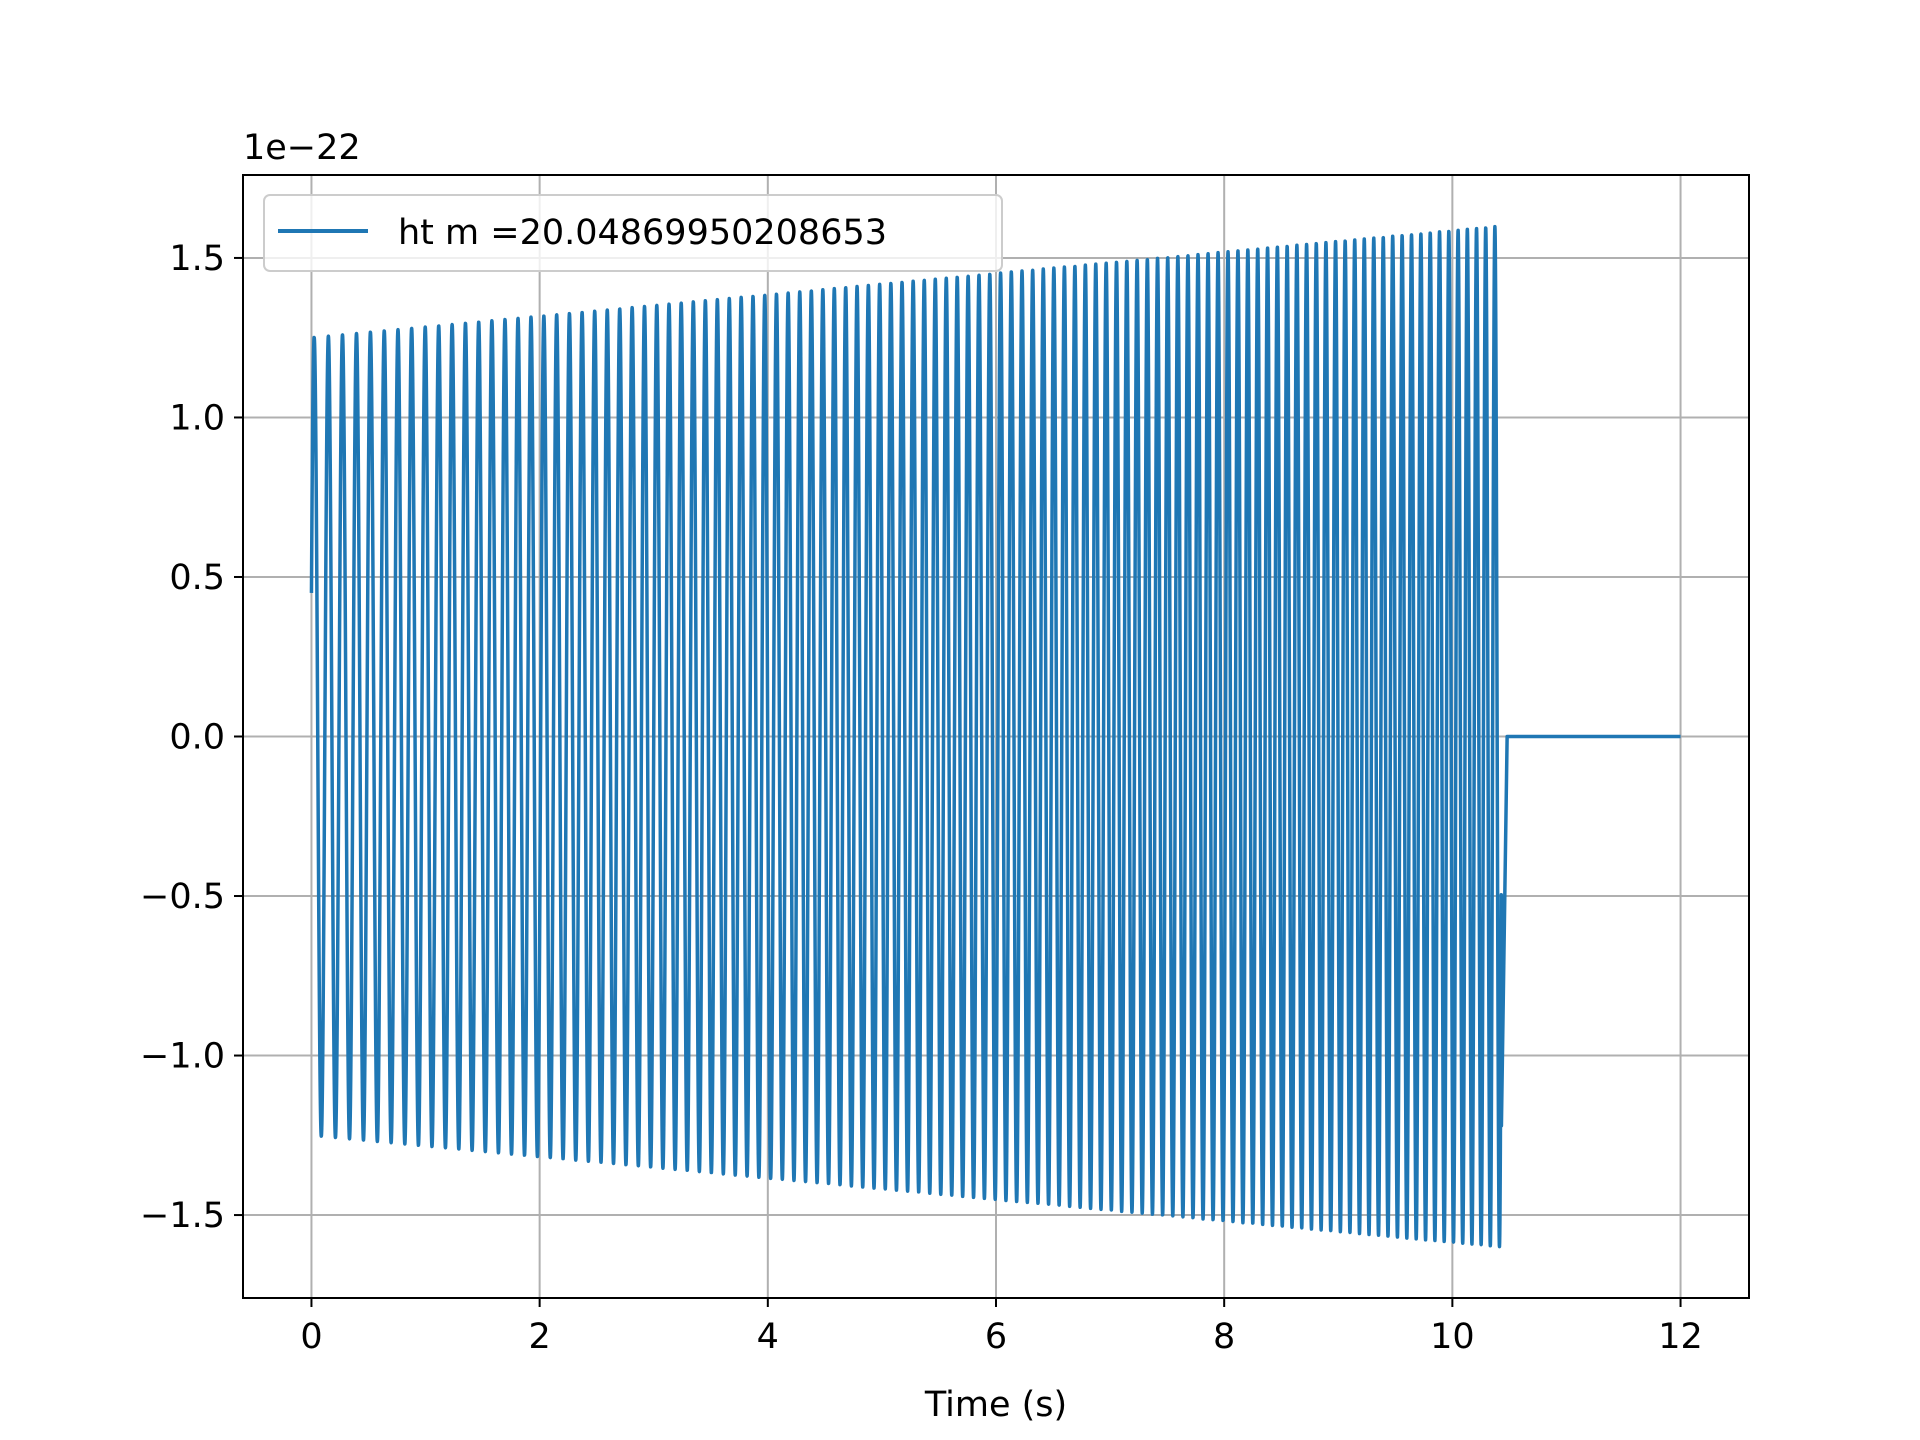  I want to click on x-axis-label: Time (s), so click(995, 1405).